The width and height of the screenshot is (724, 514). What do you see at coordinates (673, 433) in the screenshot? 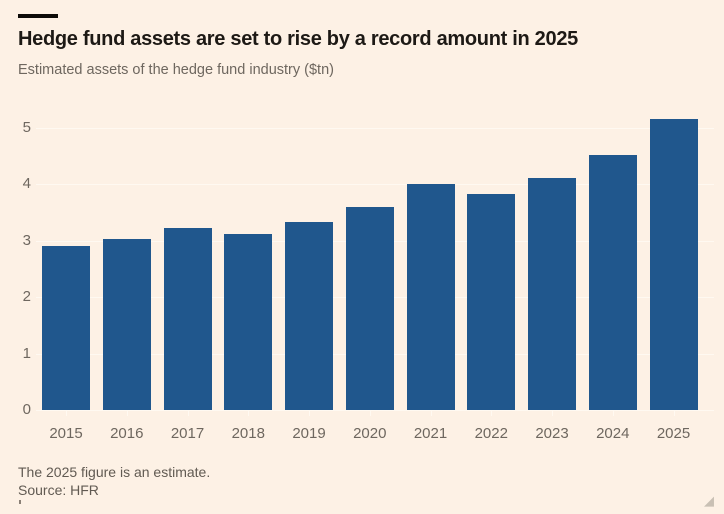
I see `x-axis-tick-label: 2025` at bounding box center [673, 433].